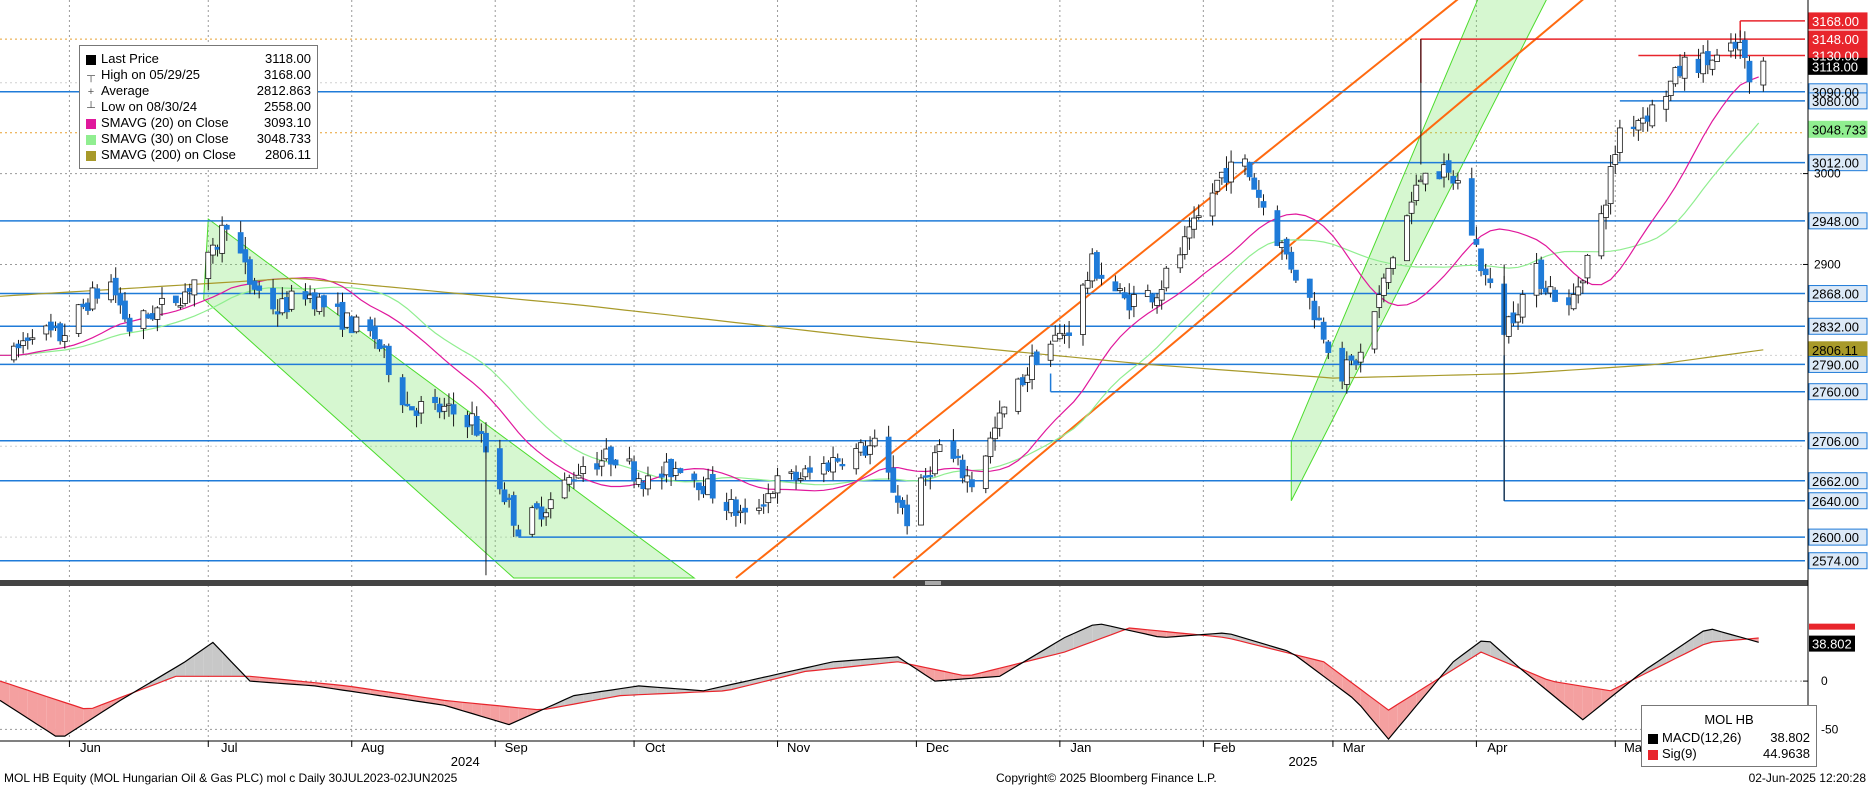 The width and height of the screenshot is (1868, 789). What do you see at coordinates (933, 583) in the screenshot?
I see `panel-resize-handle` at bounding box center [933, 583].